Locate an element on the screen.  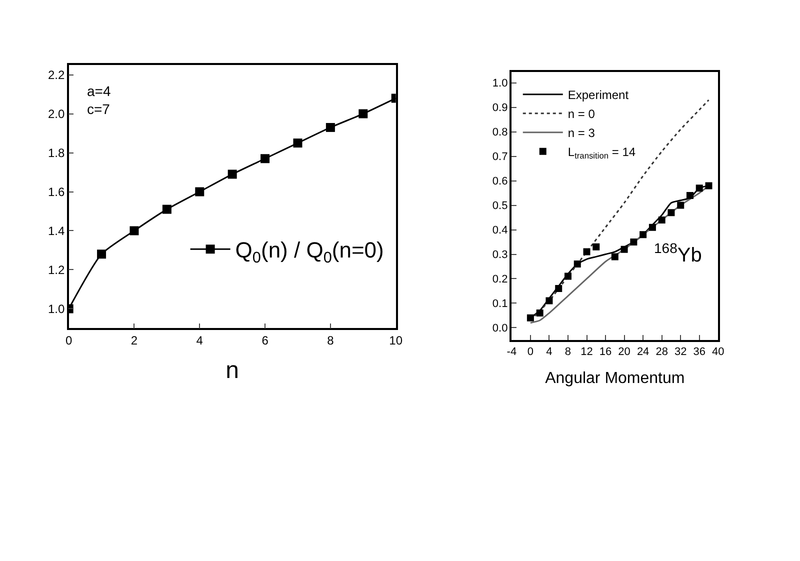
x-tick-label: 6 is located at coordinates (265, 340).